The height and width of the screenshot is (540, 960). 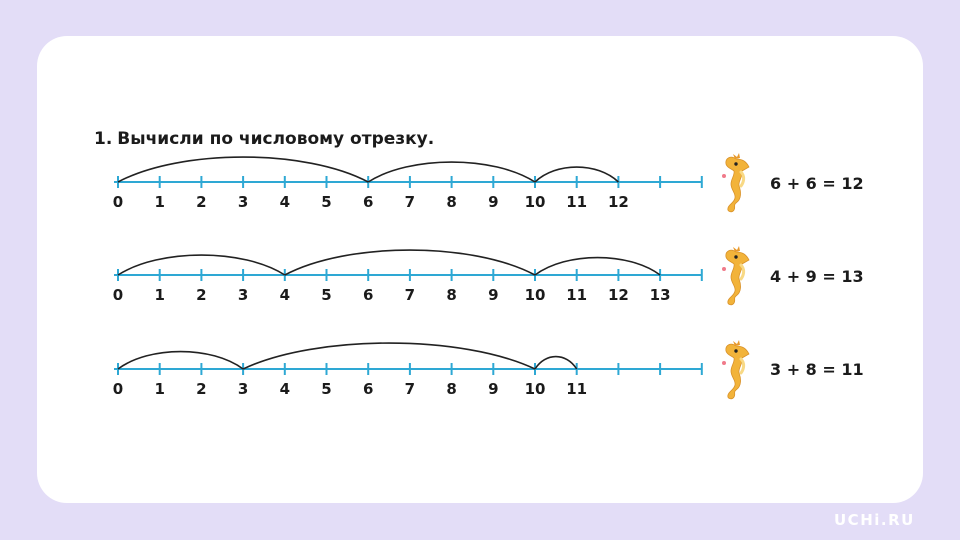 I want to click on number-line-3: 0 1 2 3 4 5 6 7 8 9 10 11, so click(x=408, y=370).